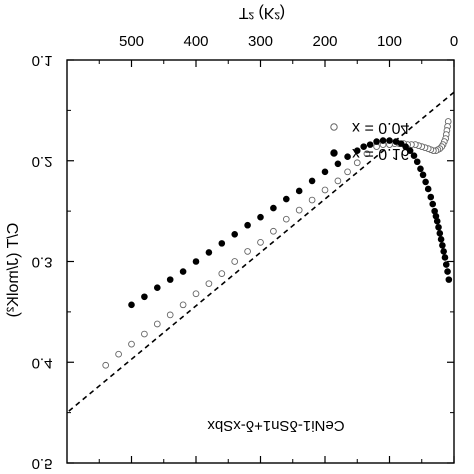  I want to click on y-tick-label: 0.4, so click(42, 362).